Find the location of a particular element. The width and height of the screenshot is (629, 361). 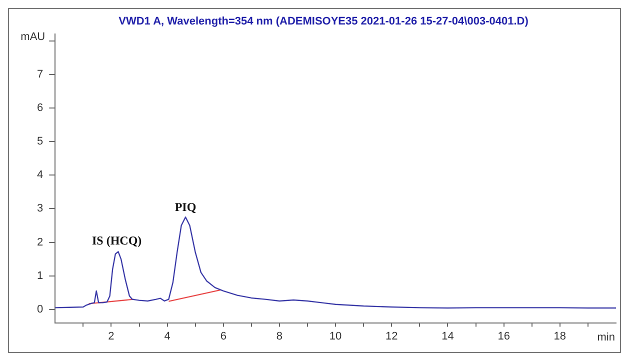

x-tick-label: 10 is located at coordinates (335, 336).